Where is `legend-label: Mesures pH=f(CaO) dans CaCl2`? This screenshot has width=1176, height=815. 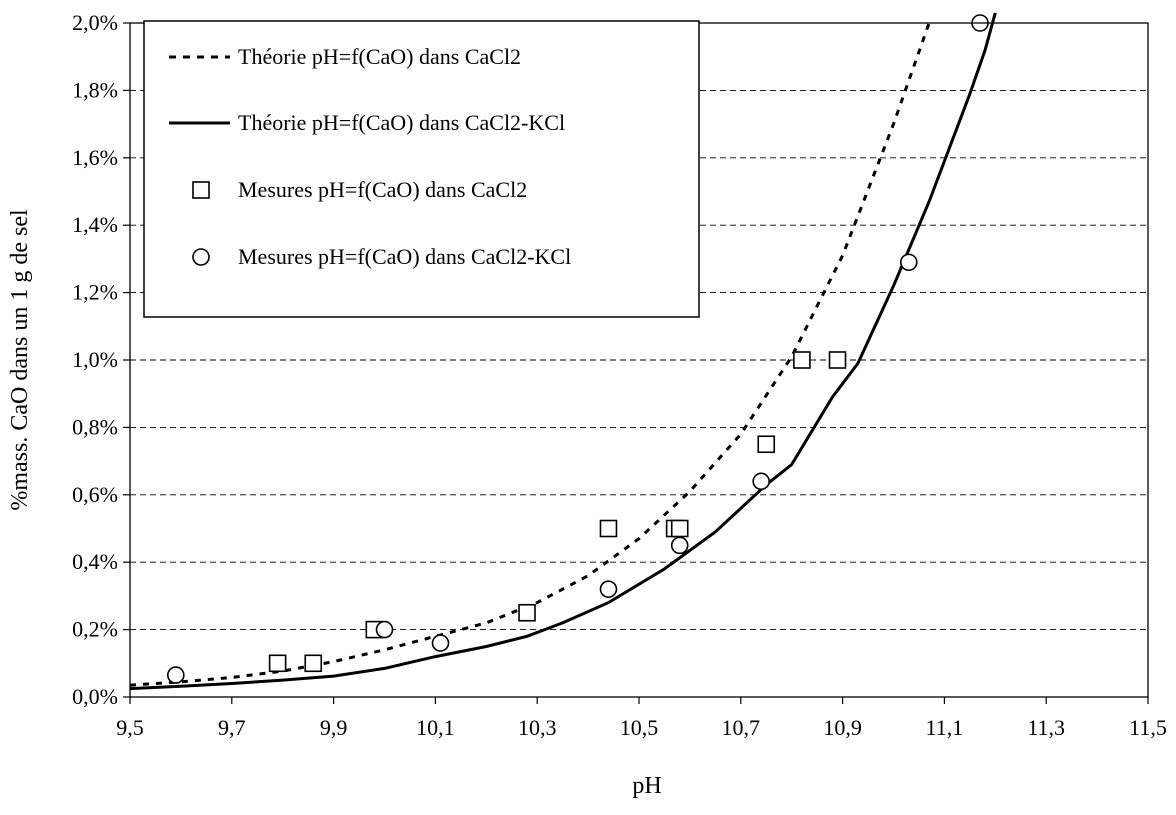 legend-label: Mesures pH=f(CaO) dans CaCl2 is located at coordinates (382, 189).